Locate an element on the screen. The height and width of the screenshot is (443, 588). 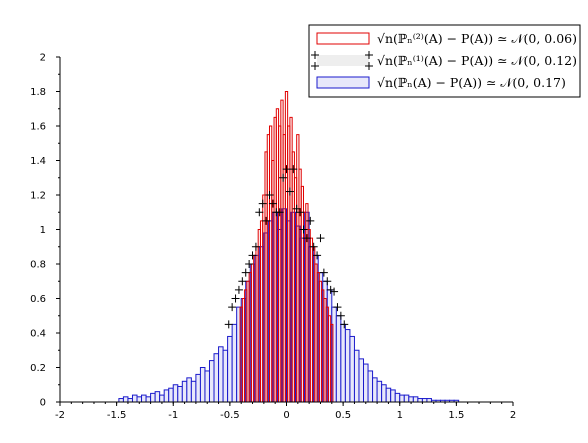
y-tick-label: 1 is located at coordinates (43, 230).